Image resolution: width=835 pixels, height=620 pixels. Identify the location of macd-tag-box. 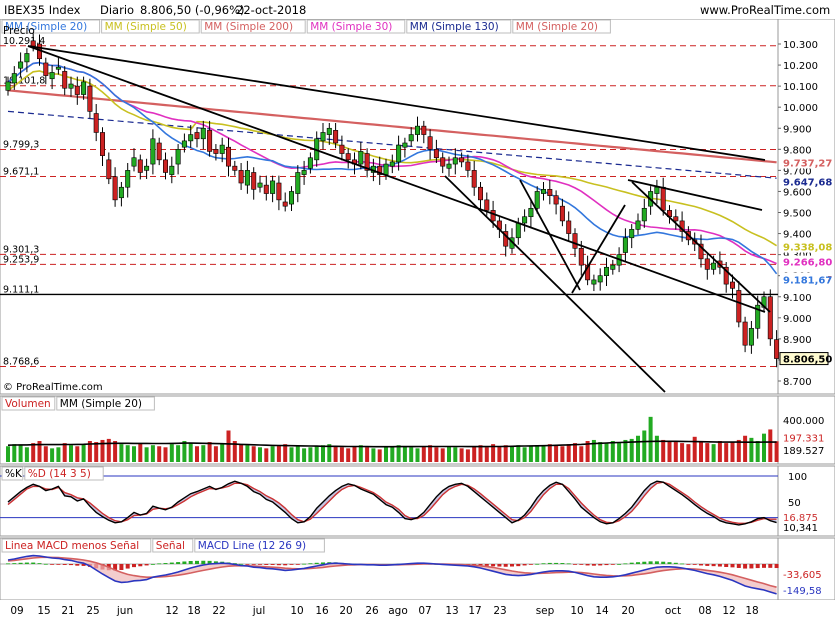
(804, 574).